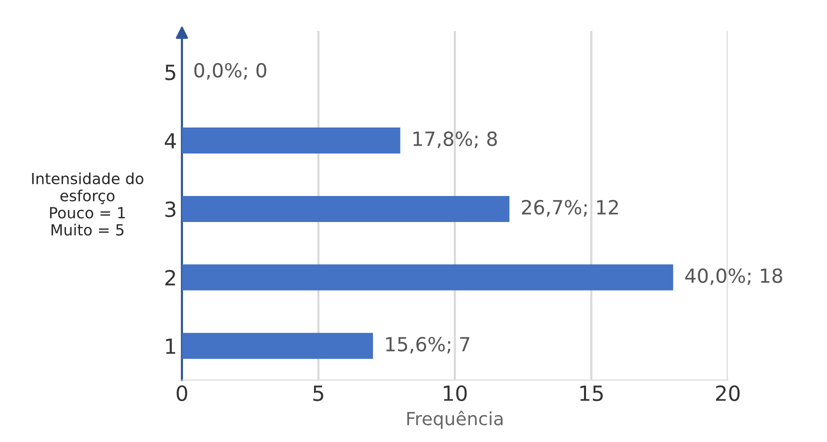 This screenshot has width=827, height=442. Describe the element at coordinates (728, 393) in the screenshot. I see `x-tick-label: 20` at that location.